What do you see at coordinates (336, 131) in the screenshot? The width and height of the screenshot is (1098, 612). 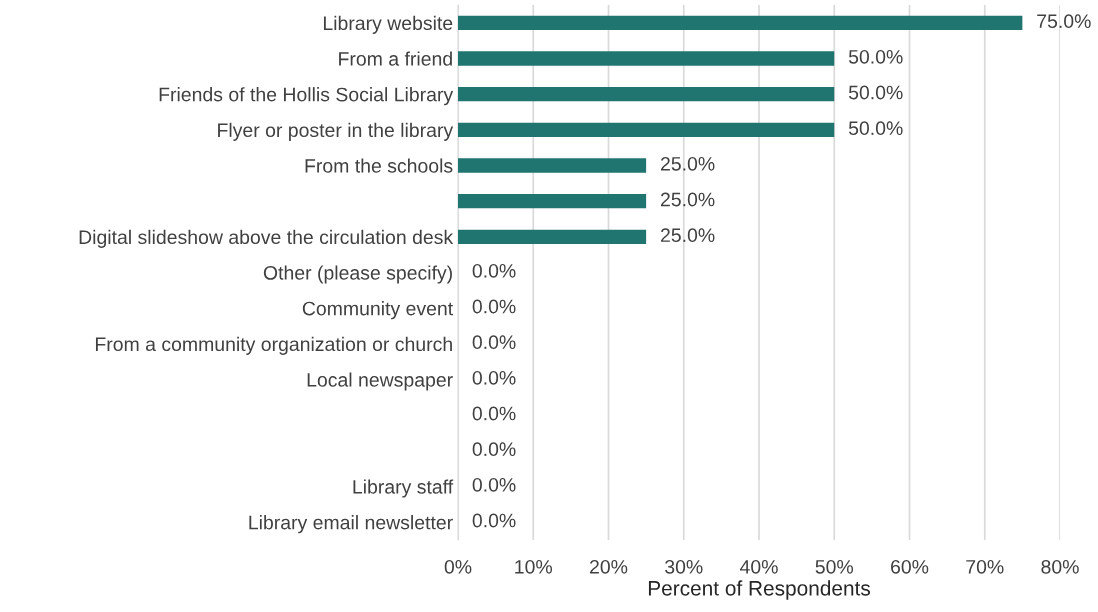 I see `y-tick-label: Flyer or poster in the library` at bounding box center [336, 131].